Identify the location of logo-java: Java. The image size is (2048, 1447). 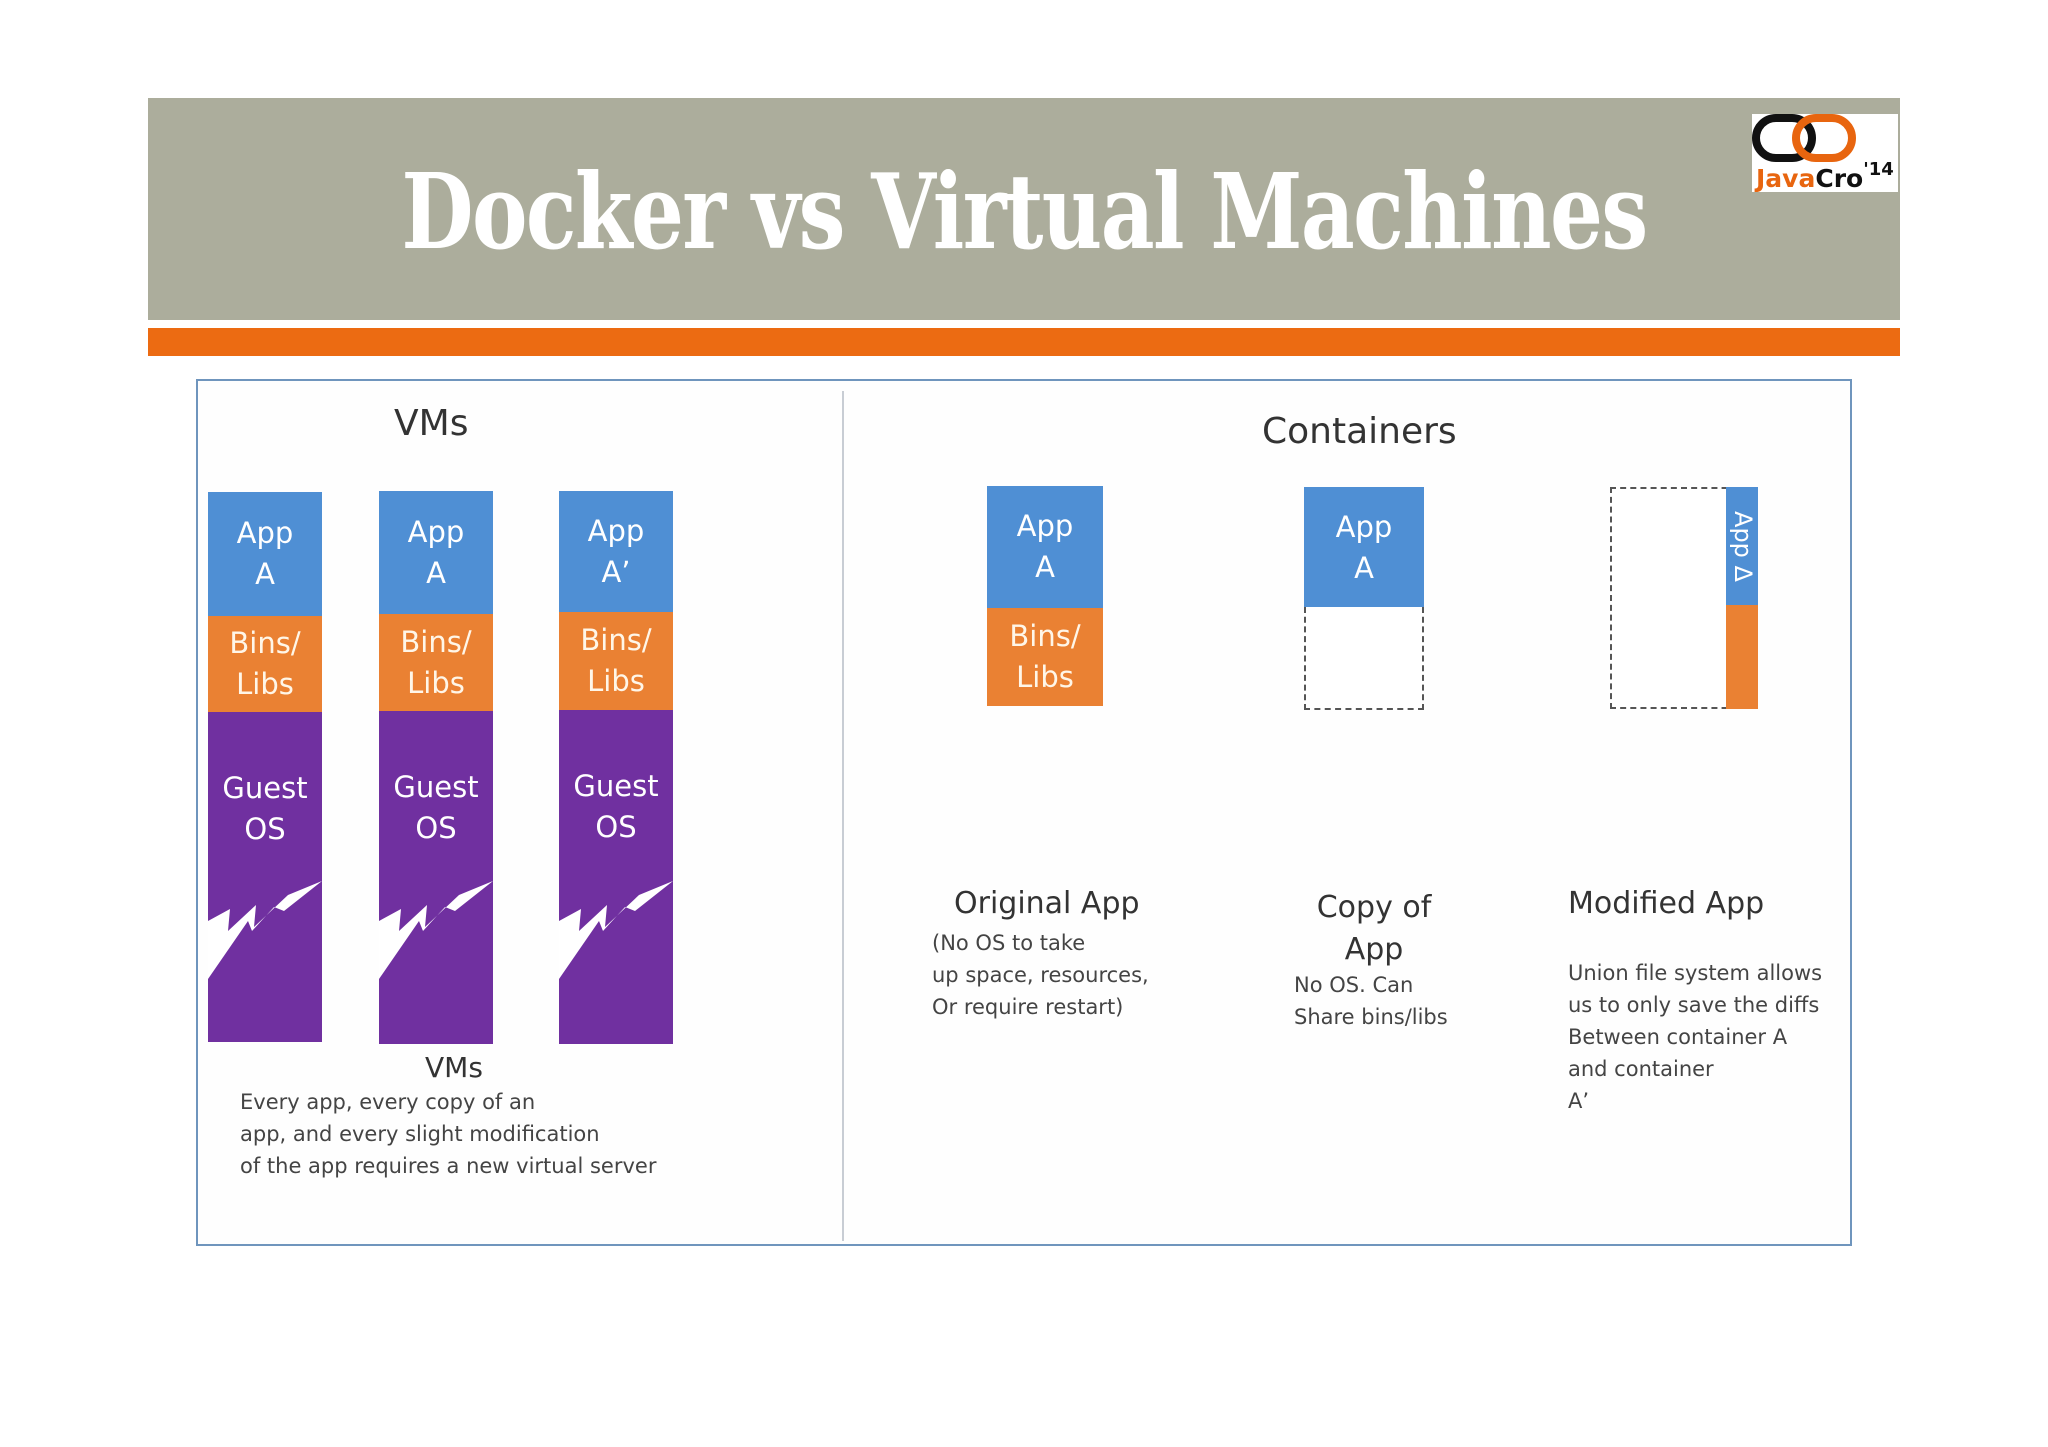
(1786, 178).